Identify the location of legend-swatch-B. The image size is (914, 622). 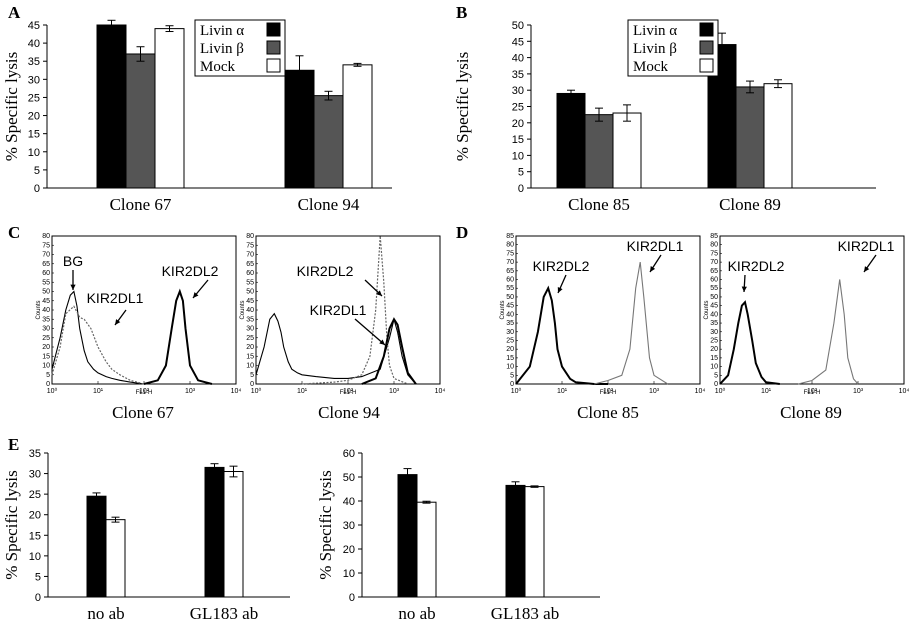
(706, 29).